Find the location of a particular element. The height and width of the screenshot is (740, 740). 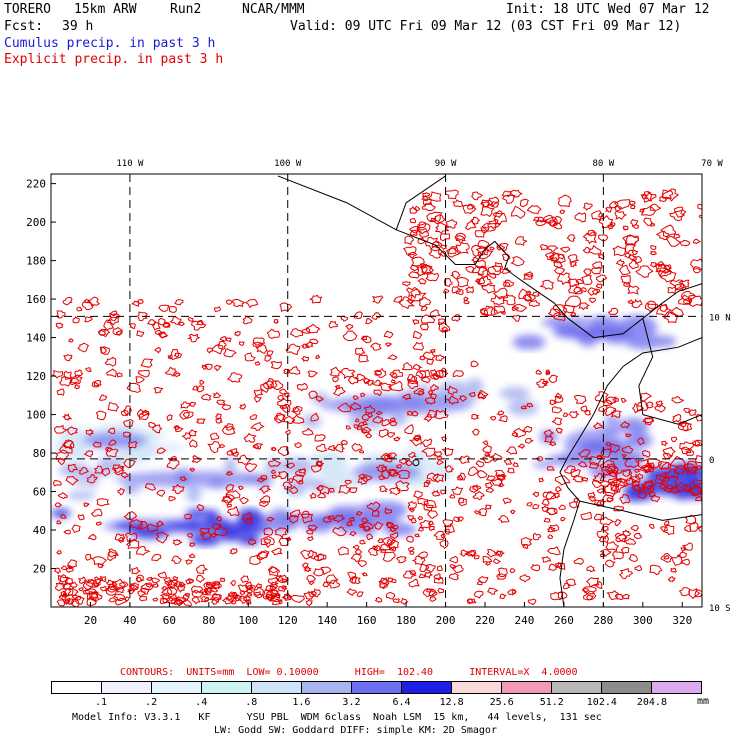

x-tick-label: 320 is located at coordinates (682, 620).